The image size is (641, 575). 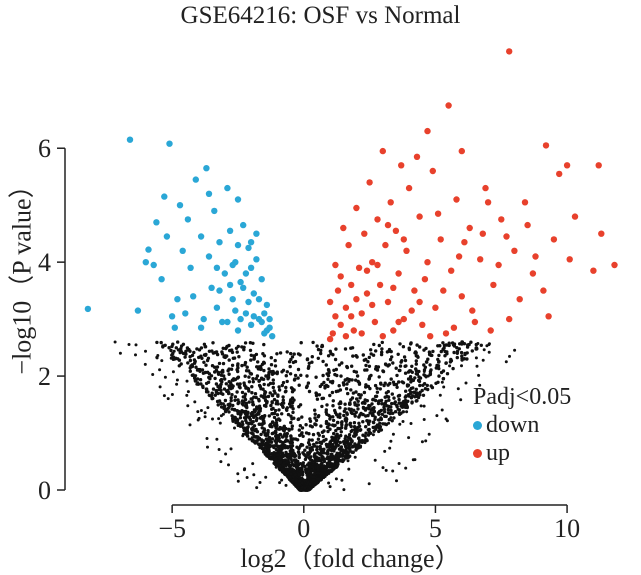 I want to click on x-tick-label: 10, so click(x=567, y=528).